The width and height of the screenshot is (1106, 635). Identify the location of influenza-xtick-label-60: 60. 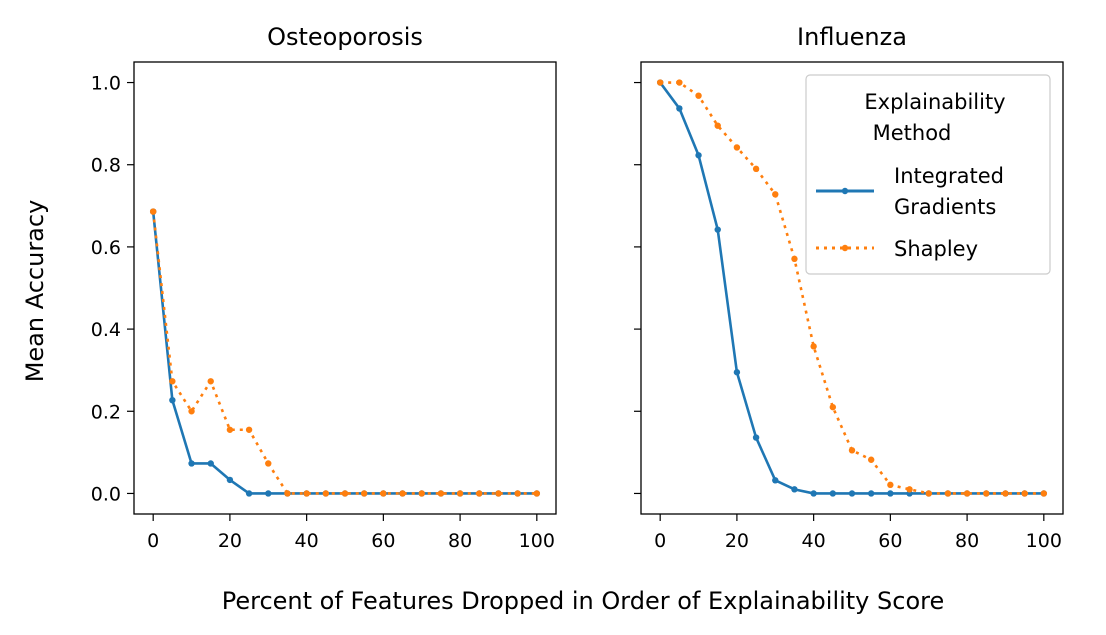
(890, 541).